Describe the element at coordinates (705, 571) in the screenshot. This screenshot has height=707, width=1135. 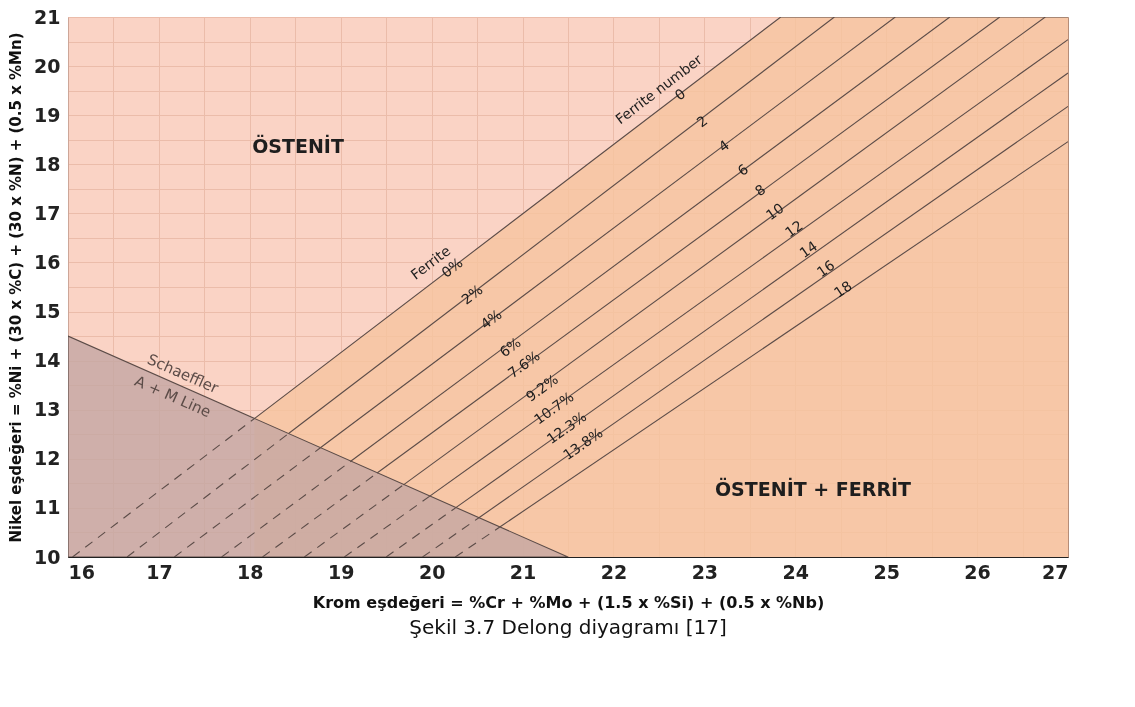
I see `x-tick-label: 23` at that location.